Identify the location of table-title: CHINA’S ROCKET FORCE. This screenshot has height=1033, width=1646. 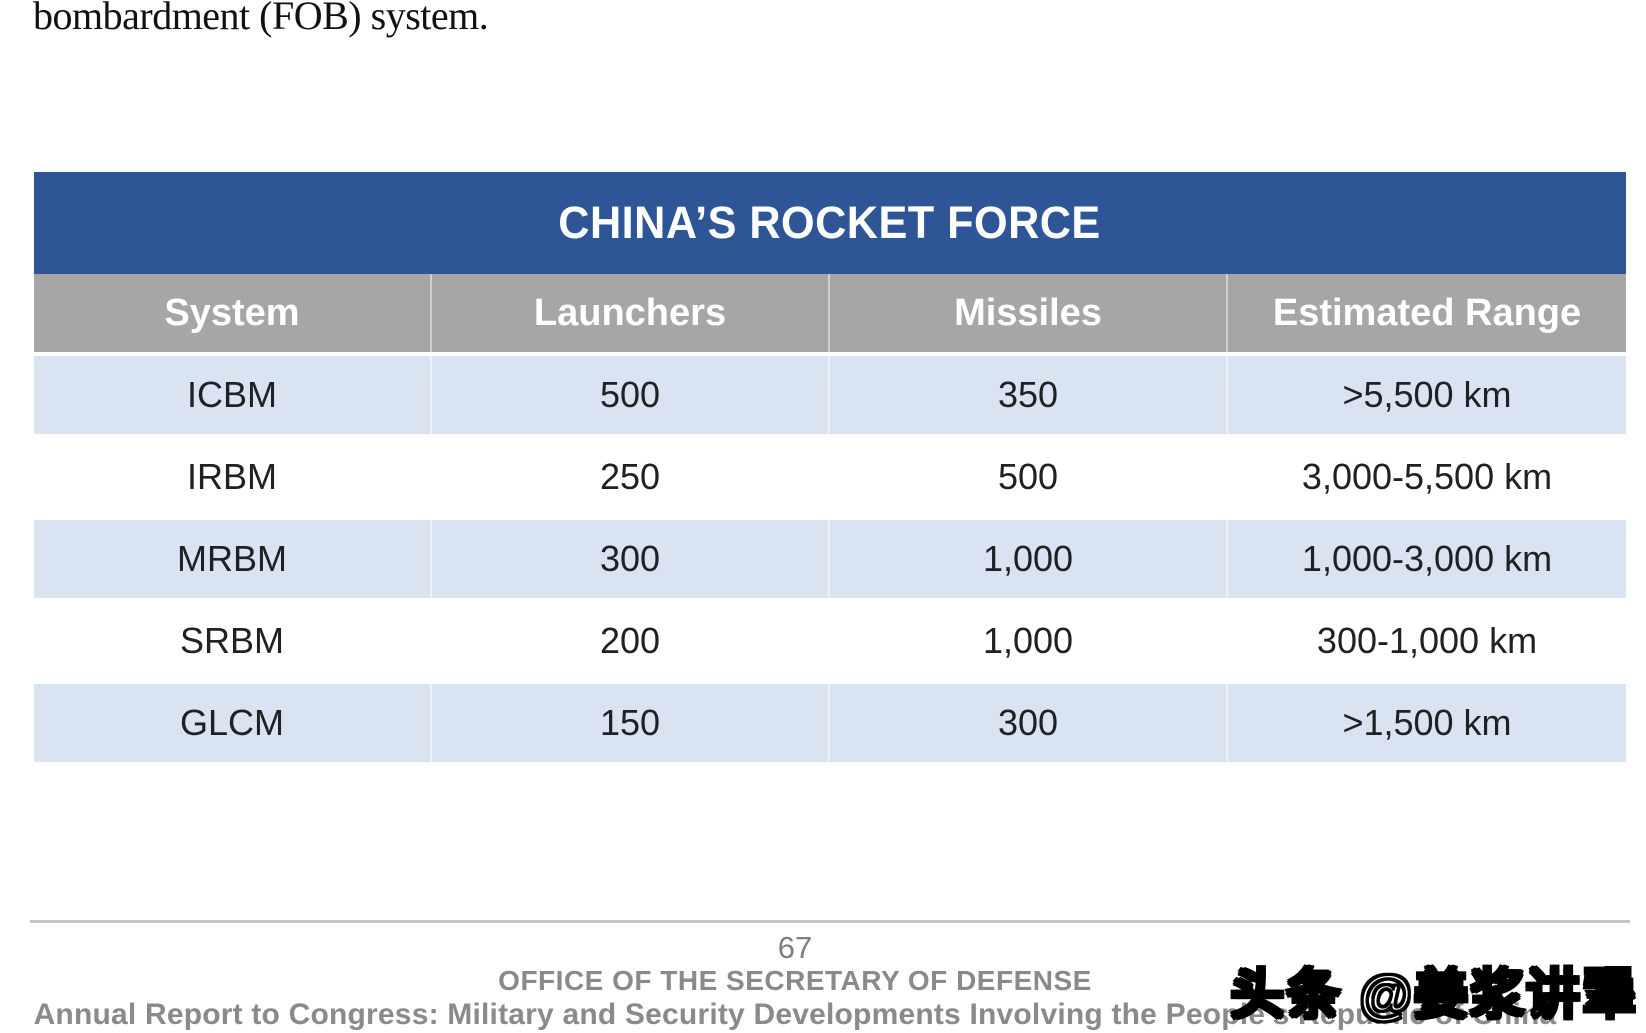
(830, 222).